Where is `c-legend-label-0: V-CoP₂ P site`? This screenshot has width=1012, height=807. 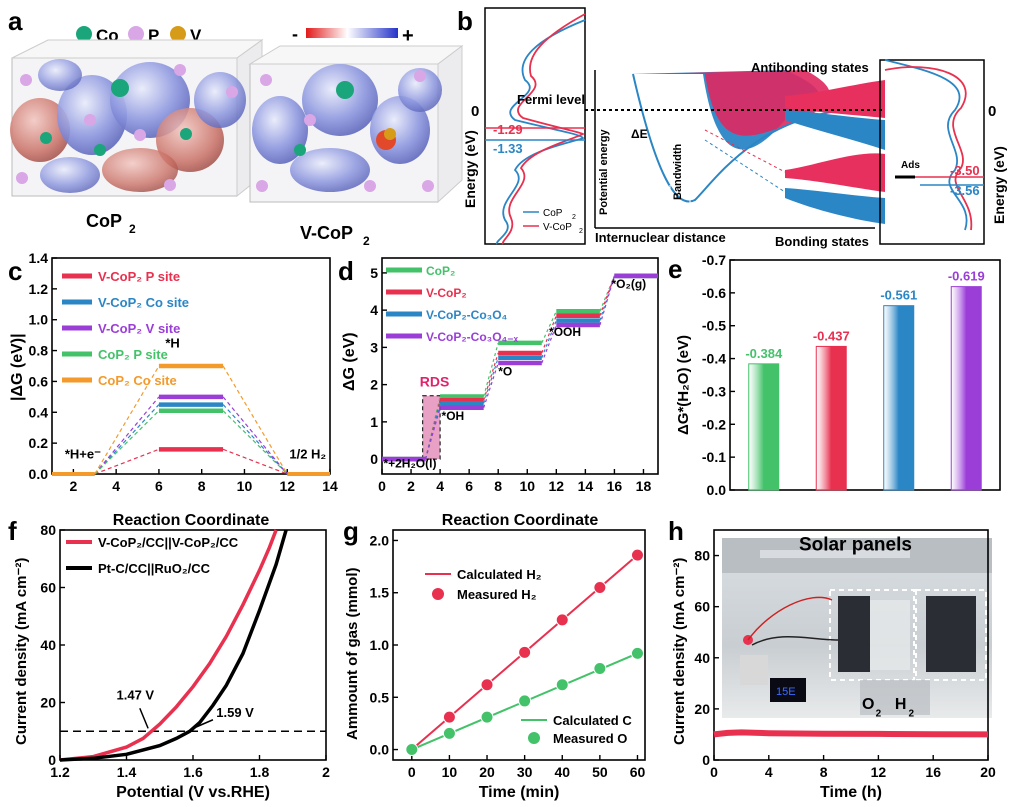
c-legend-label-0: V-CoP₂ P site is located at coordinates (139, 276).